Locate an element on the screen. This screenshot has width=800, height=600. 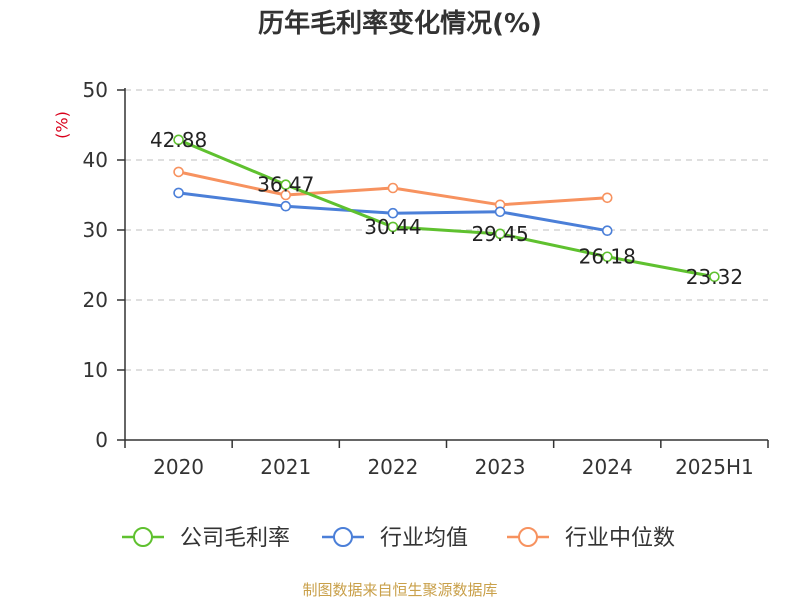
company-gross-margin-data-label-2020: 42.88 is located at coordinates (178, 140).